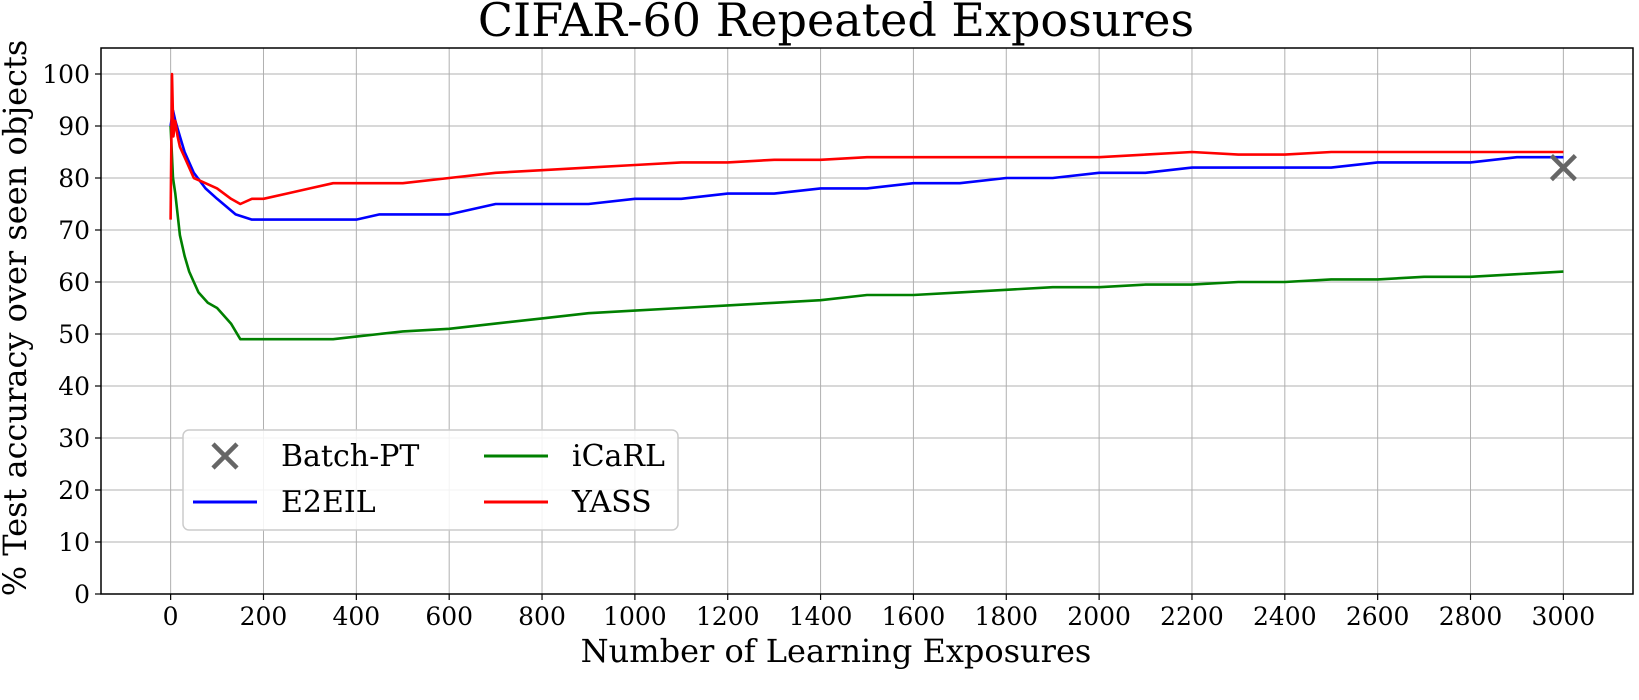  Describe the element at coordinates (618, 456) in the screenshot. I see `legend-label-icarl: iCaRL` at that location.